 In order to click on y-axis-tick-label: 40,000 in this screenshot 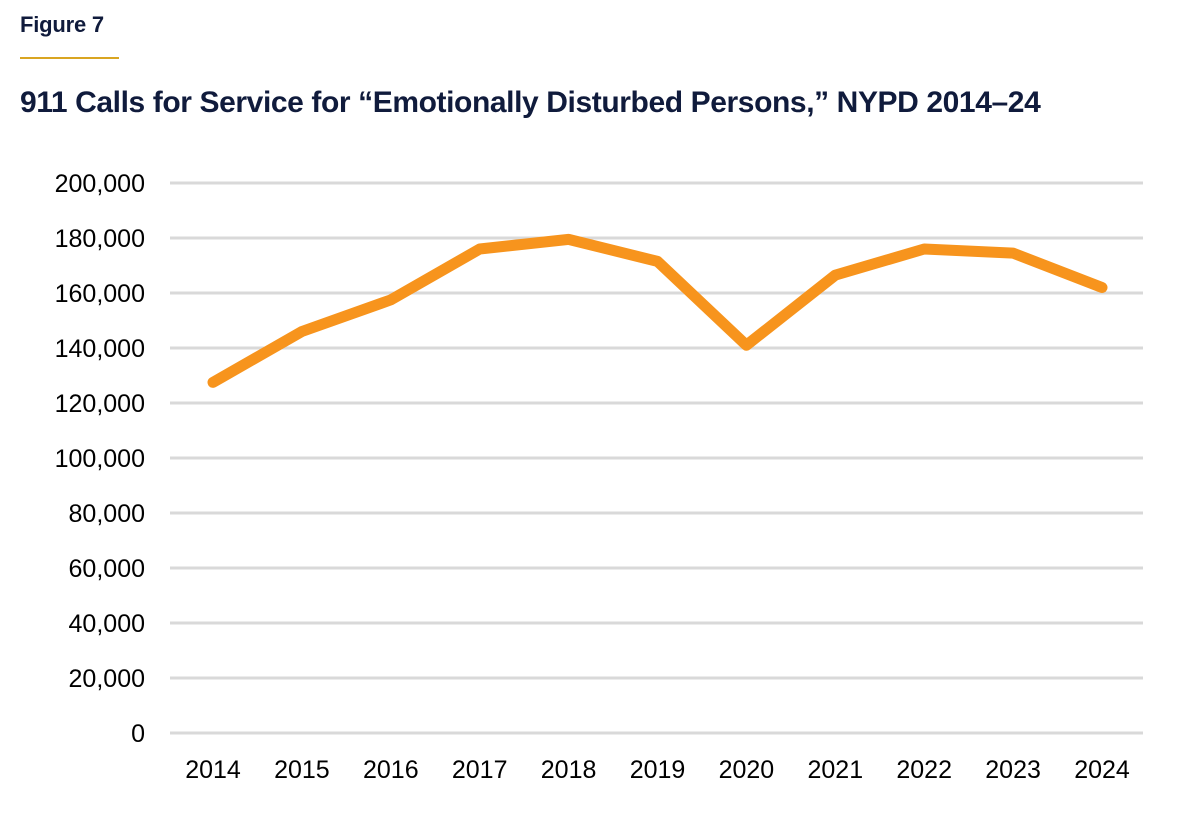, I will do `click(107, 624)`.